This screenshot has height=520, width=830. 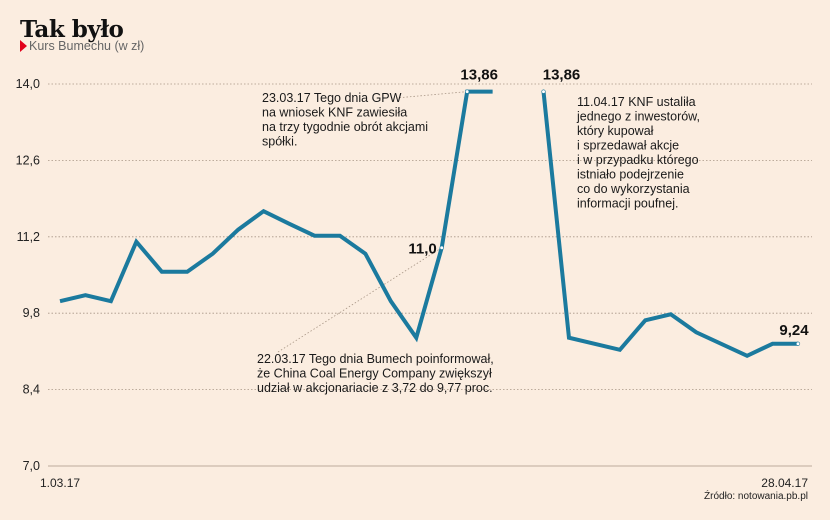 I want to click on data-label: 11,0, so click(x=422, y=249).